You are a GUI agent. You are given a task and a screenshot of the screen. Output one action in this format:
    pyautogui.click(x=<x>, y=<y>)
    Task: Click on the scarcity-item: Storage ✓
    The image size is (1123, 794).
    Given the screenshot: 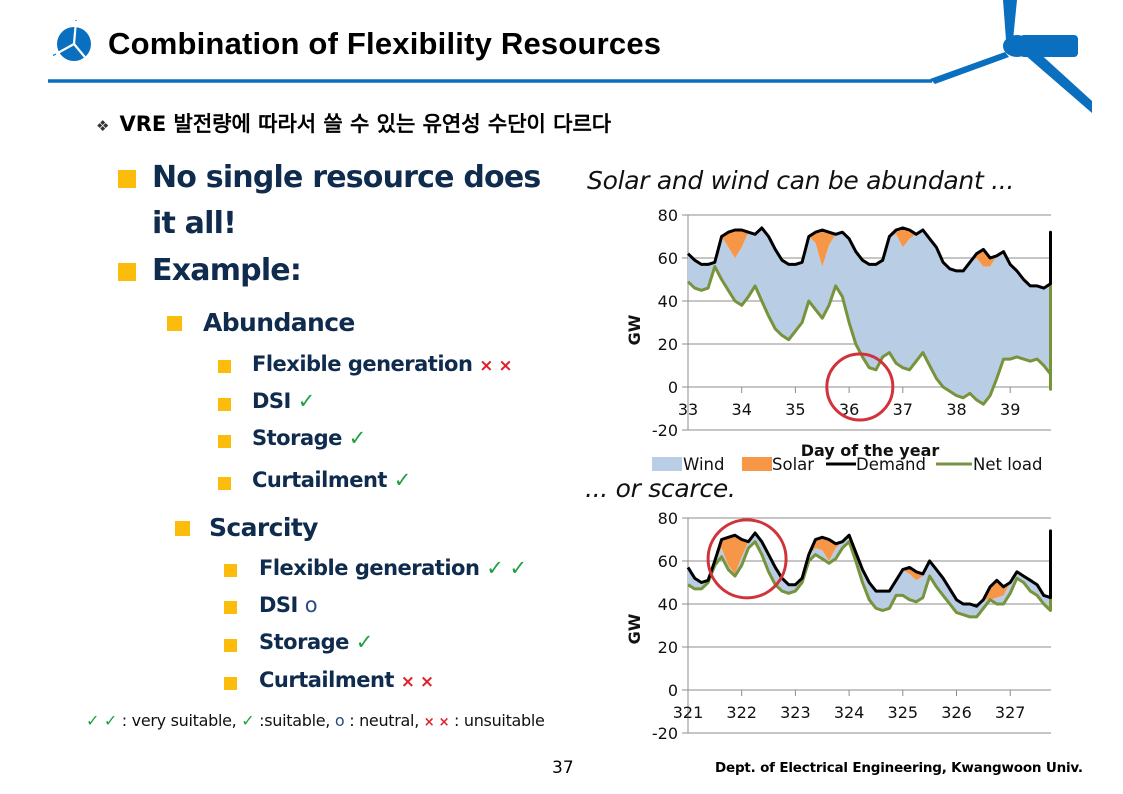 What is the action you would take?
    pyautogui.click(x=316, y=642)
    